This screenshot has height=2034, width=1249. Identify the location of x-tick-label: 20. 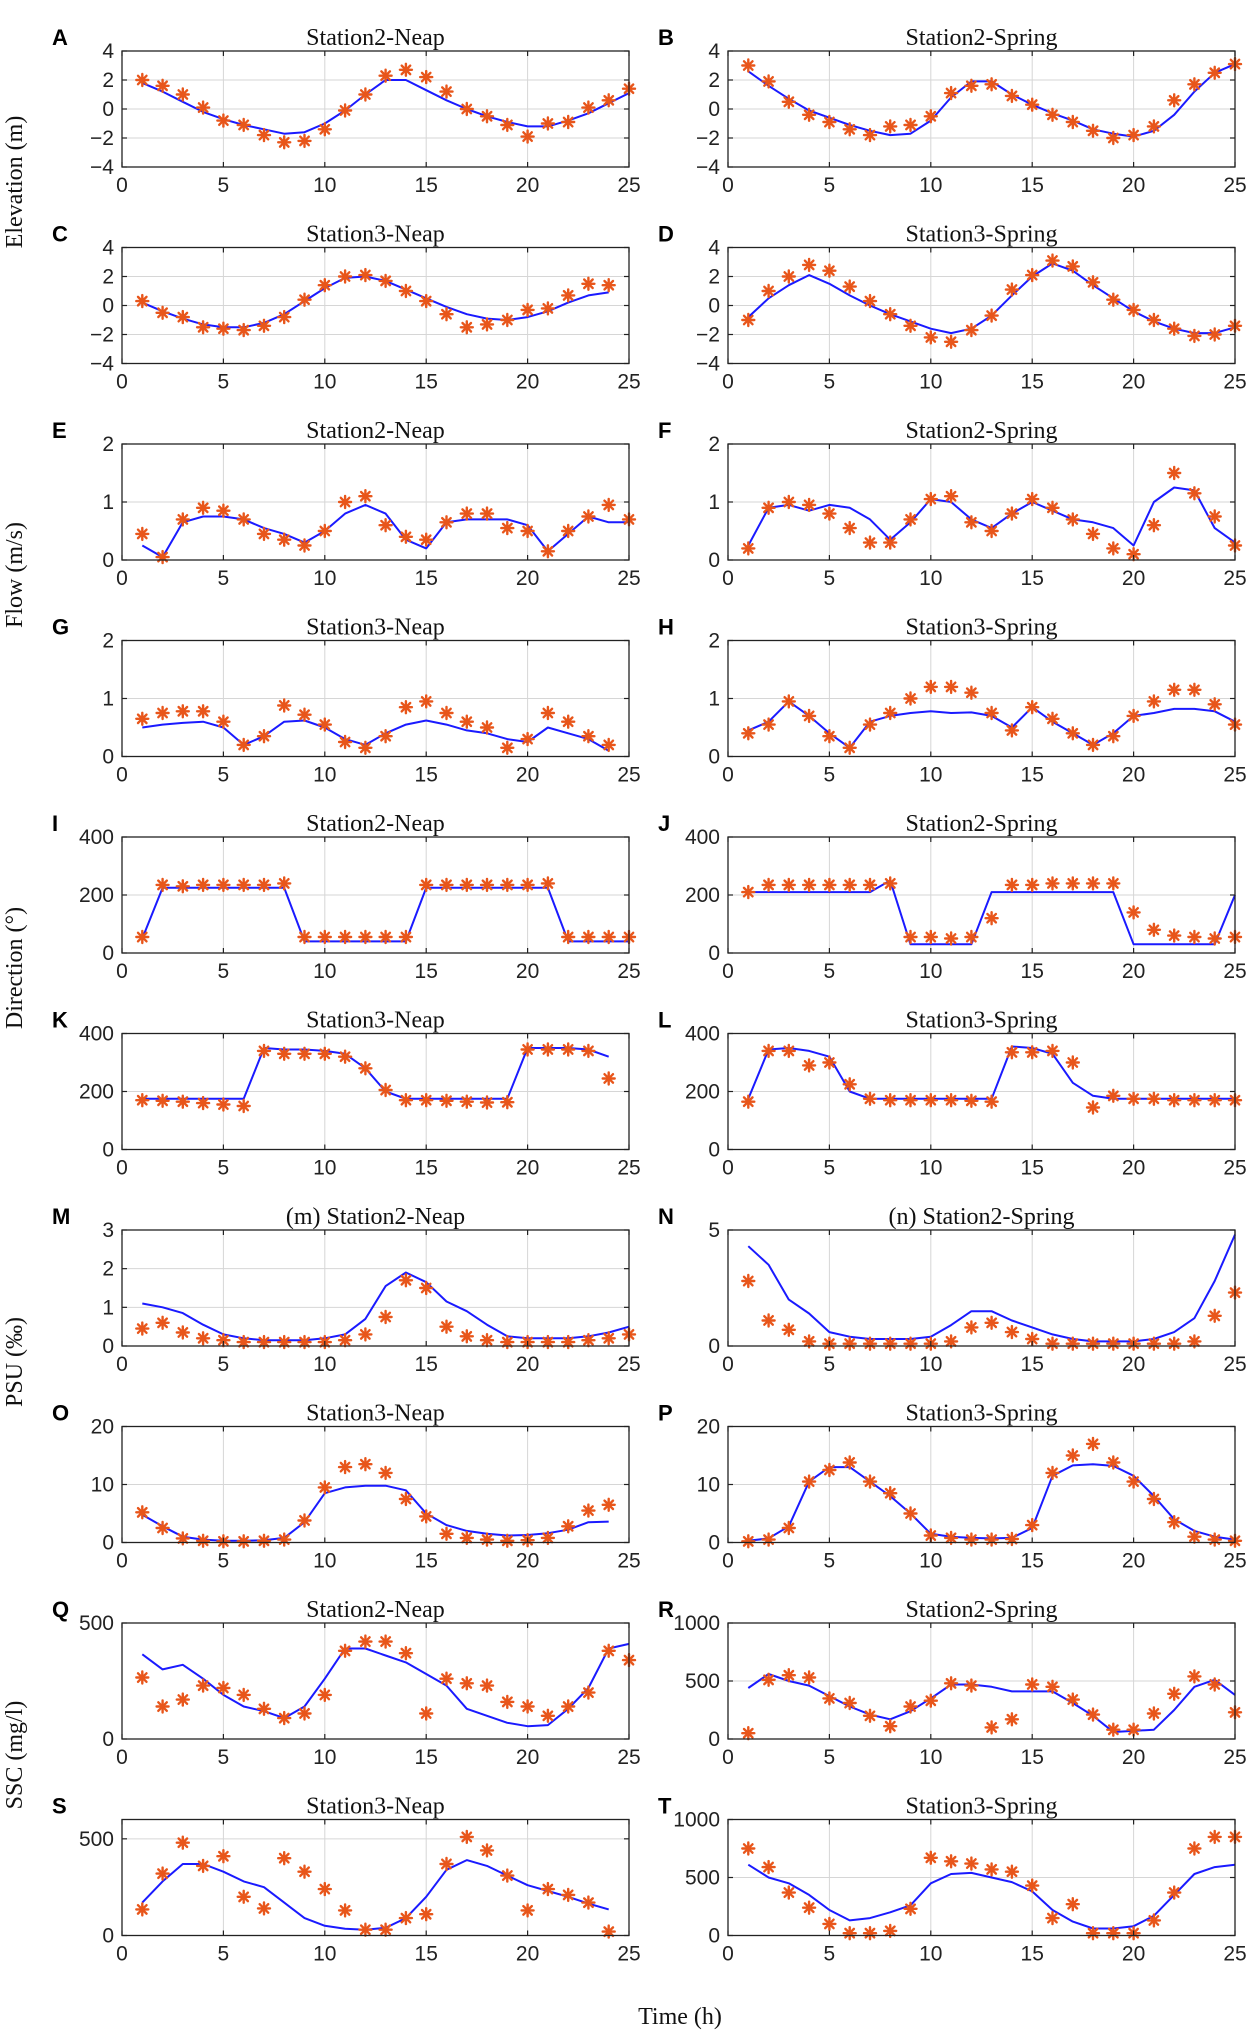
(1133, 1364).